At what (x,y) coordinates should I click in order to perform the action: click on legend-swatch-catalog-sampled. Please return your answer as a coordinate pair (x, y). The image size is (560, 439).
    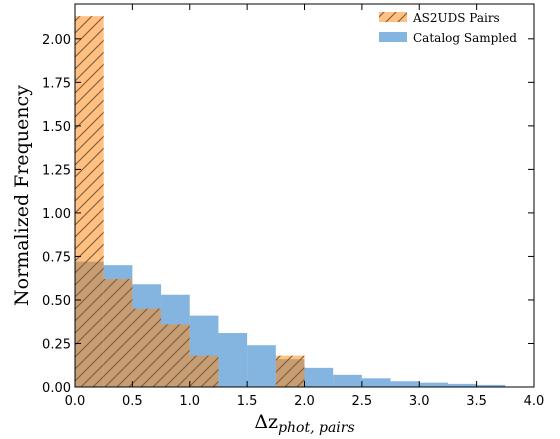
    Looking at the image, I should click on (393, 37).